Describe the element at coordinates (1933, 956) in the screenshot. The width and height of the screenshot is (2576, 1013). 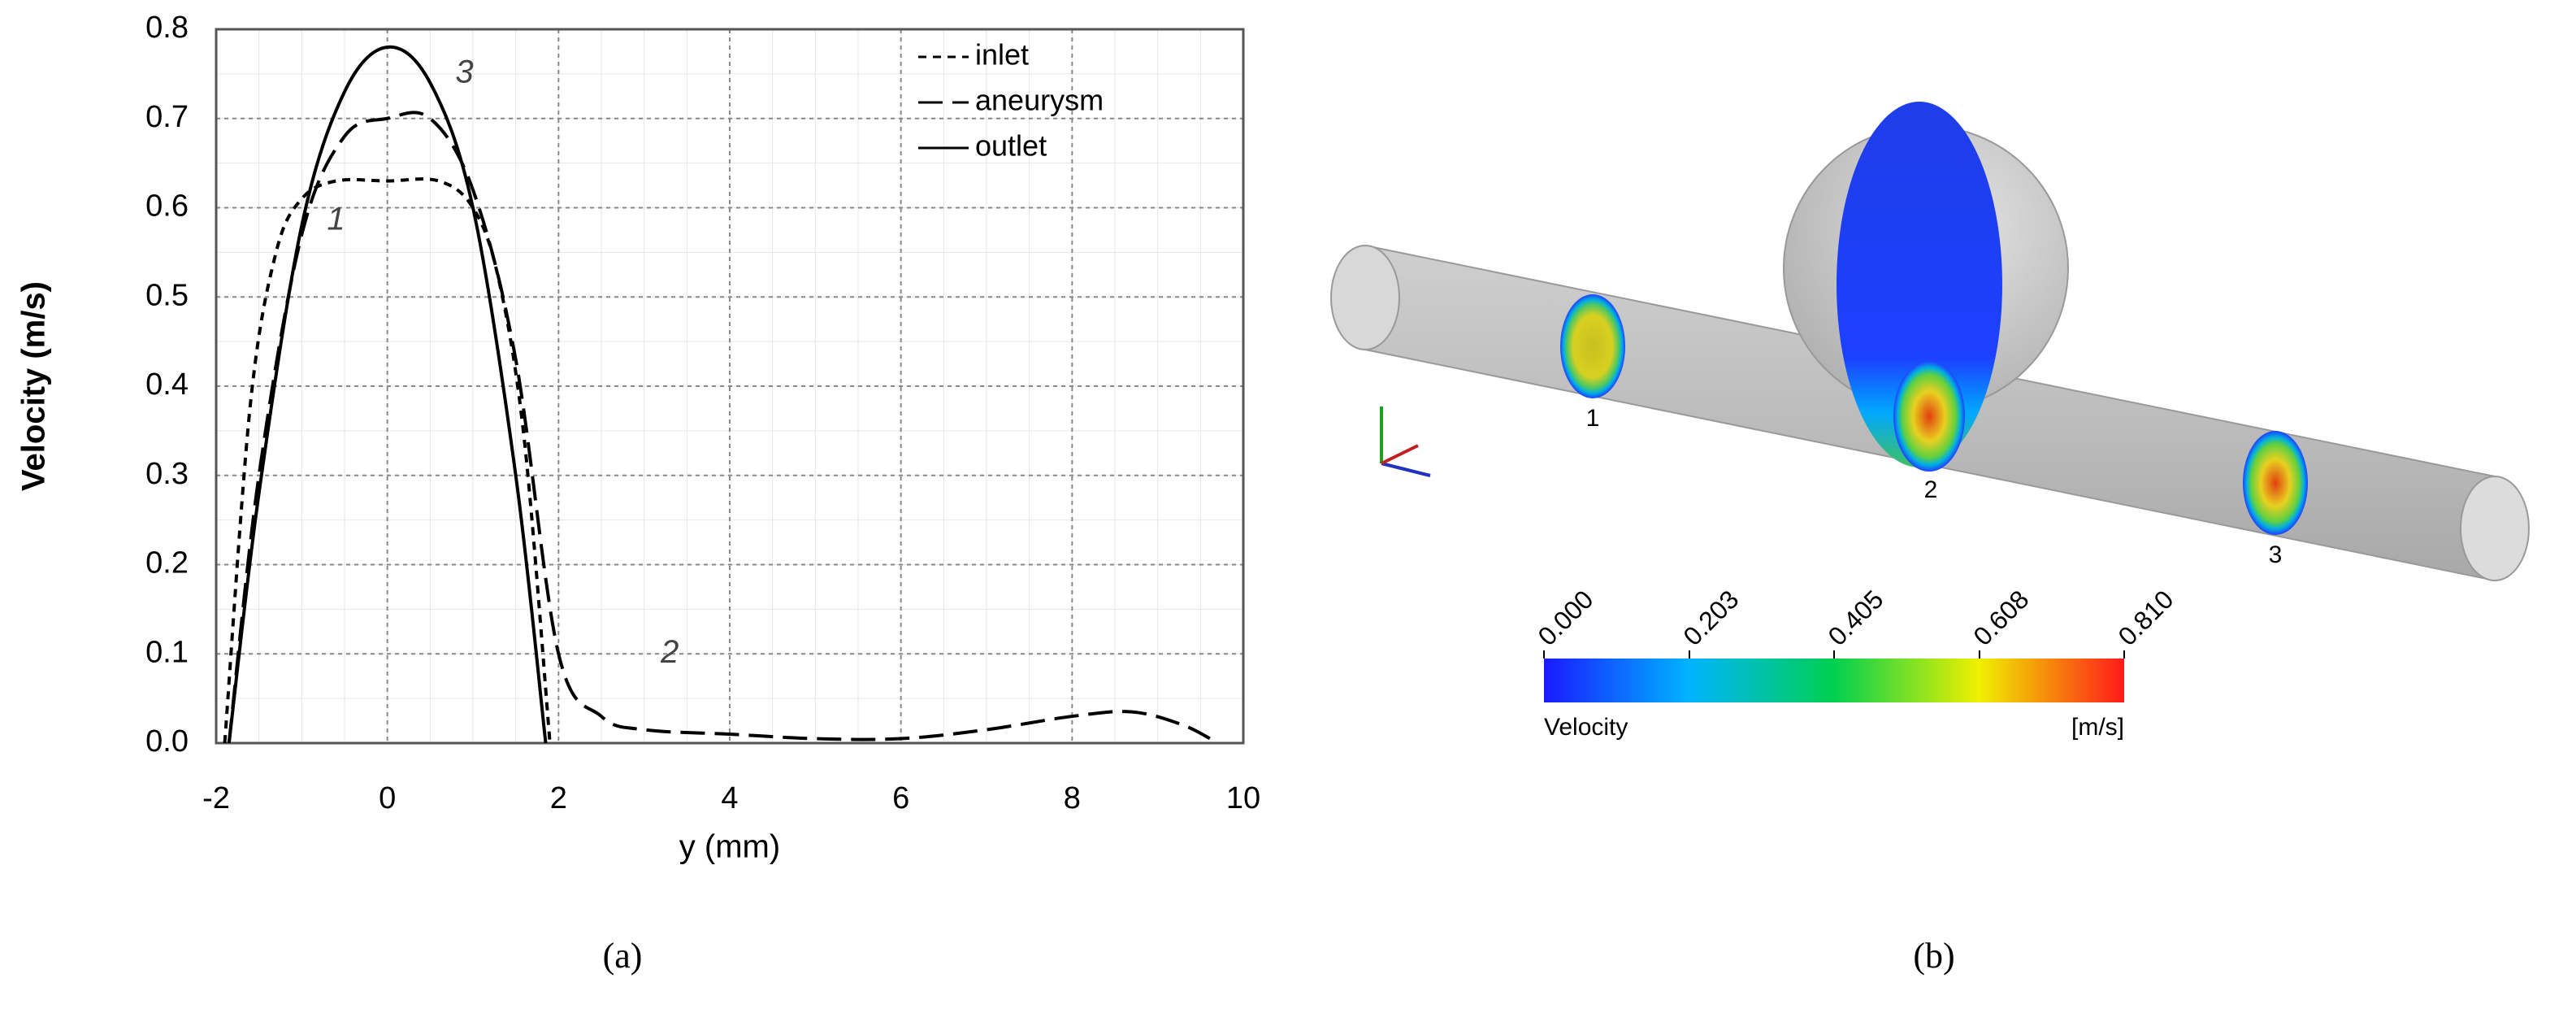
I see `panel-caption: (b)` at that location.